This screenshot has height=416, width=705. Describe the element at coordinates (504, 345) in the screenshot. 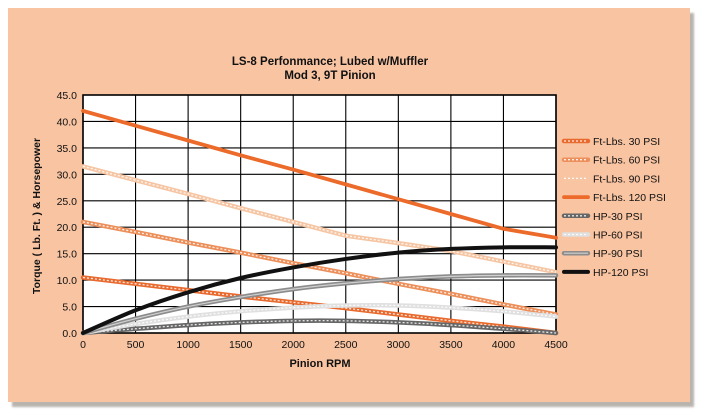

I see `x-tick-label: 4000` at that location.